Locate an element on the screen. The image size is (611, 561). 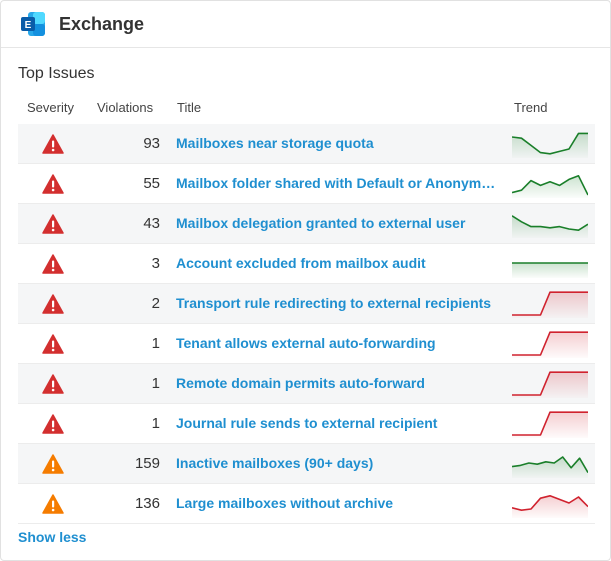
widget-header: E Exchange is located at coordinates (305, 24).